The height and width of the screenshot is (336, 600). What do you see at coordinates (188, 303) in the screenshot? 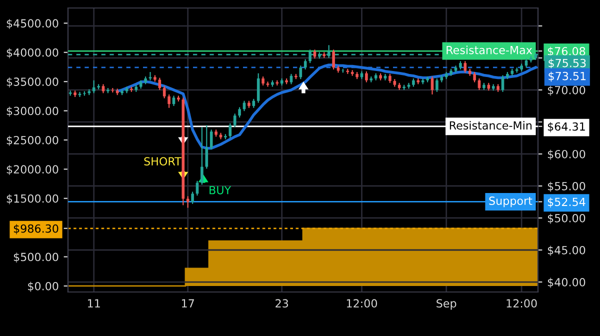
I see `x-tick-label: 17` at bounding box center [188, 303].